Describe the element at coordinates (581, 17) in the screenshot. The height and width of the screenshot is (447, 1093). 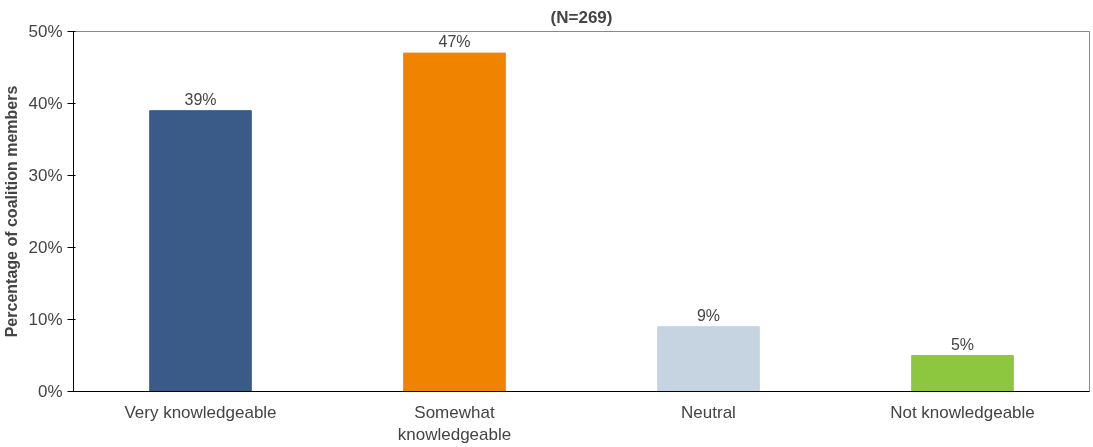
I see `chart-title: (N=269)` at that location.